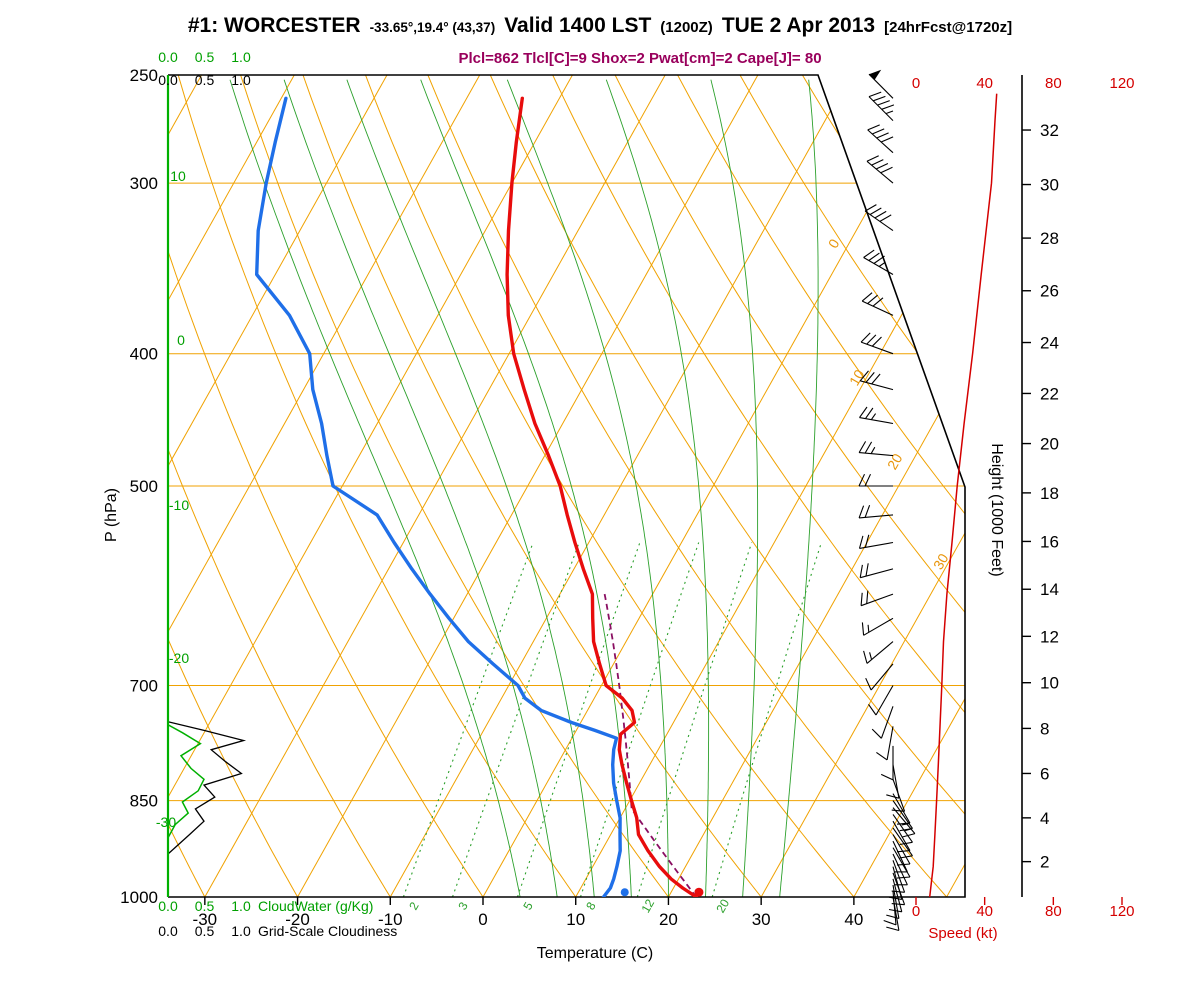 Image resolution: width=1200 pixels, height=1000 pixels. What do you see at coordinates (984, 911) in the screenshot?
I see `speed-tick-label-b: 40` at bounding box center [984, 911].